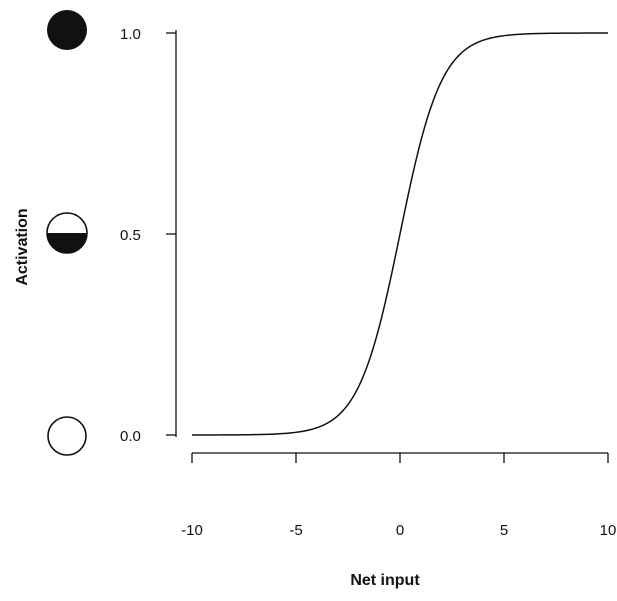  Describe the element at coordinates (130, 235) in the screenshot. I see `y-tick-label-0-5: 0.5` at that location.